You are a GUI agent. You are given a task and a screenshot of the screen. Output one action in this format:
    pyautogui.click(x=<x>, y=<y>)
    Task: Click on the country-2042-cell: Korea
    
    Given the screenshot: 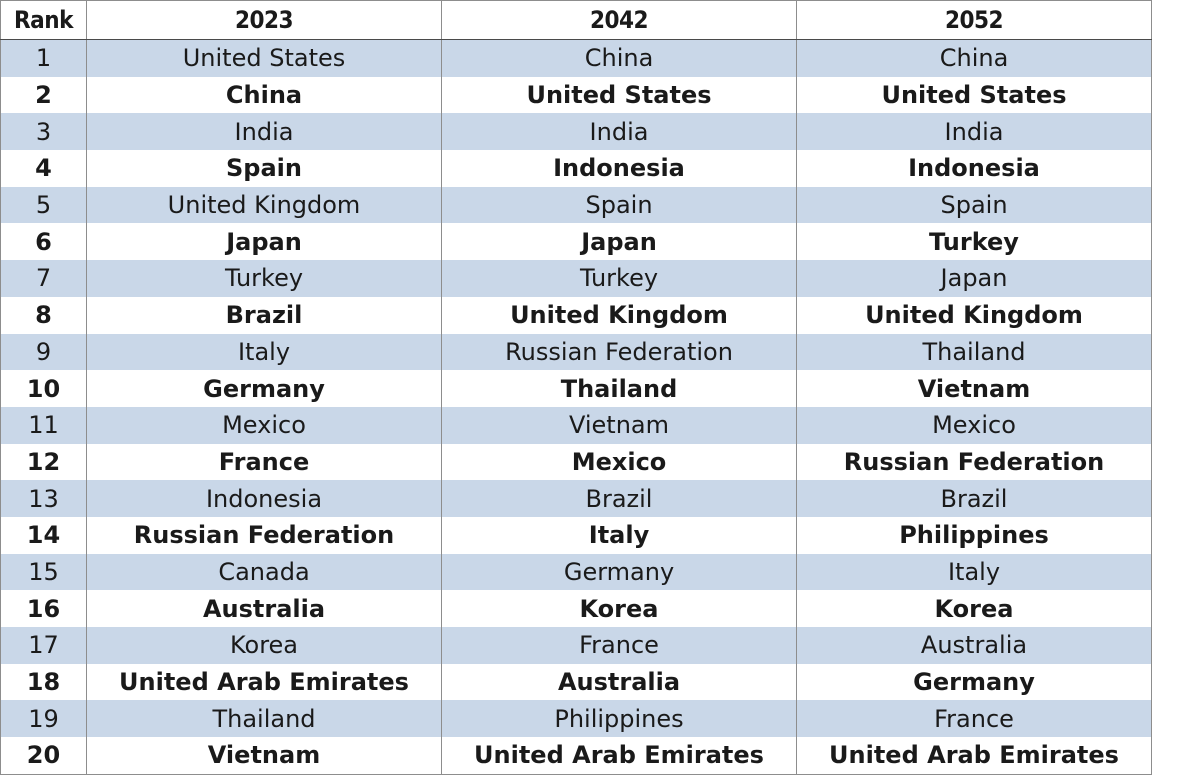 What is the action you would take?
    pyautogui.click(x=619, y=608)
    